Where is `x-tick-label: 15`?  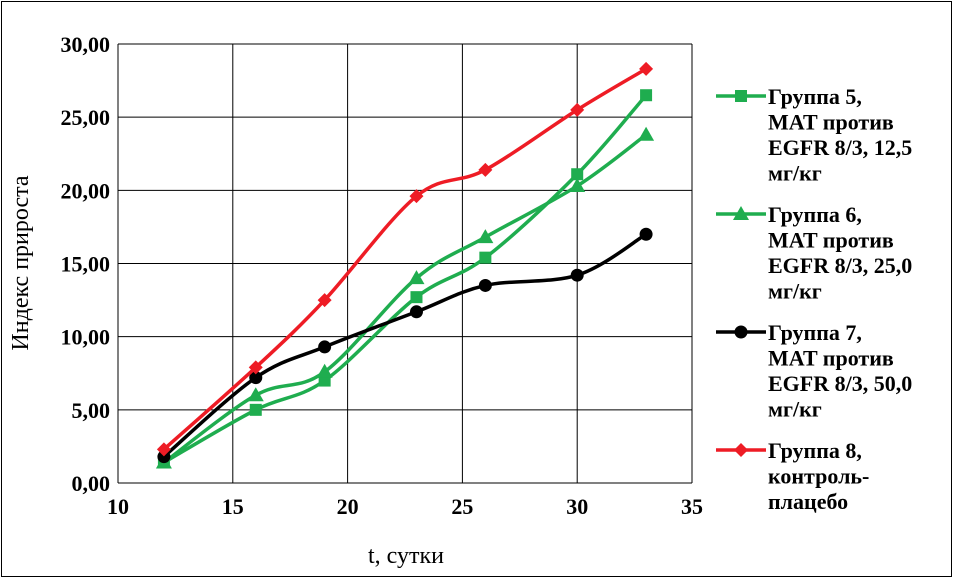
x-tick-label: 15 is located at coordinates (233, 506).